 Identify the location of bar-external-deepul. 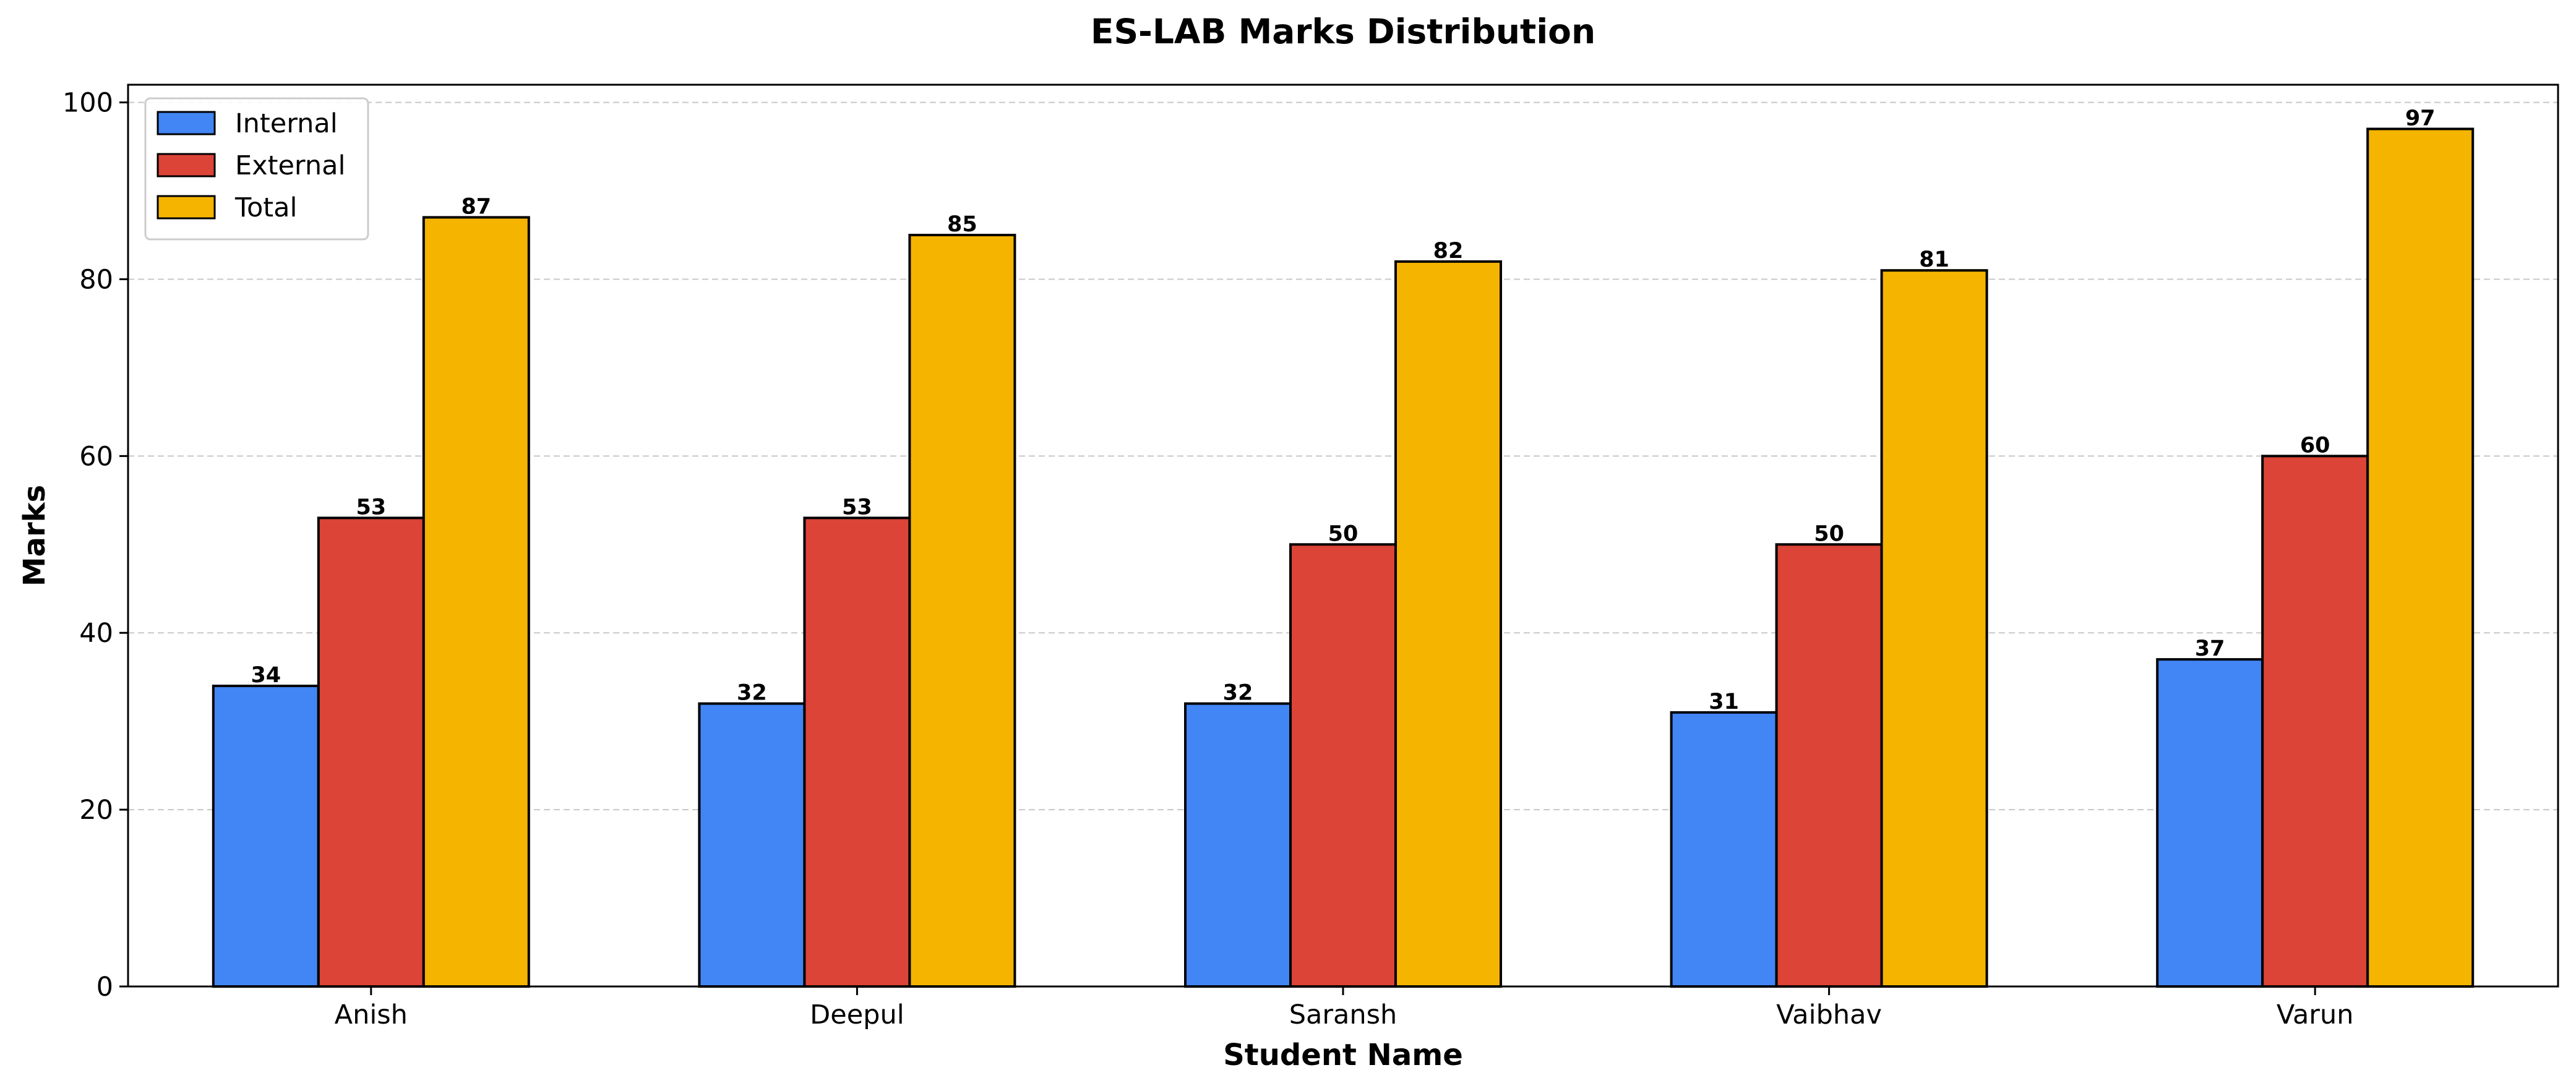
(857, 752).